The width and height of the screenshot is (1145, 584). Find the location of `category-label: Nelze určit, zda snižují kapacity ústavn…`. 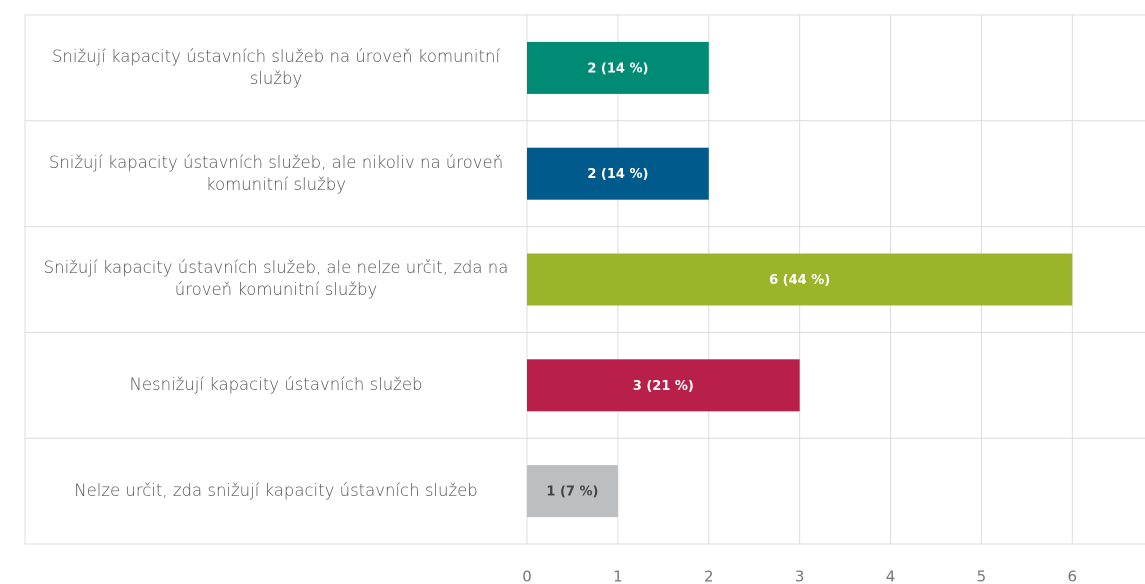

category-label: Nelze určit, zda snižují kapacity ústavn… is located at coordinates (276, 491).